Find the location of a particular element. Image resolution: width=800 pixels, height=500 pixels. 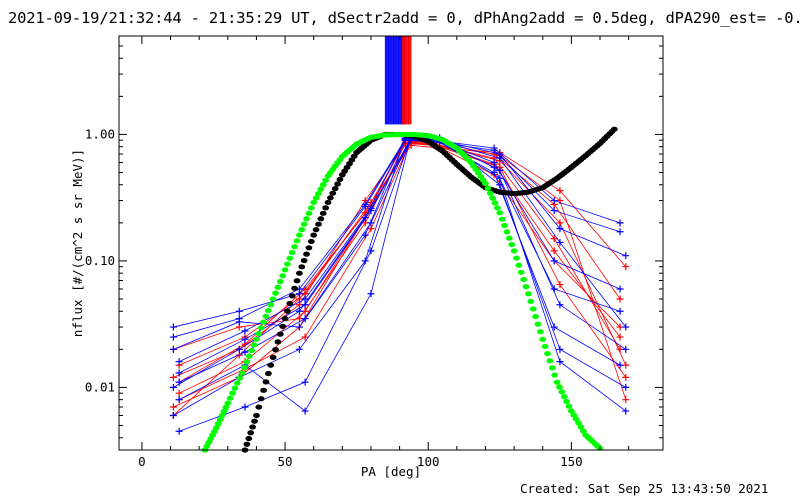

y-axis-label: nflux [#/(cm^2 s sr MeV)] is located at coordinates (77, 243).